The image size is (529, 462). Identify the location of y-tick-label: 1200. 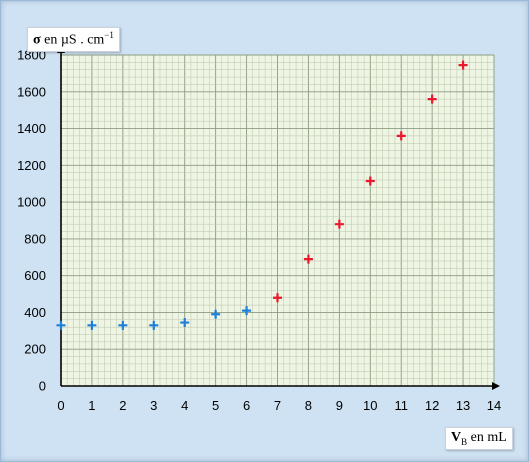
(31, 165).